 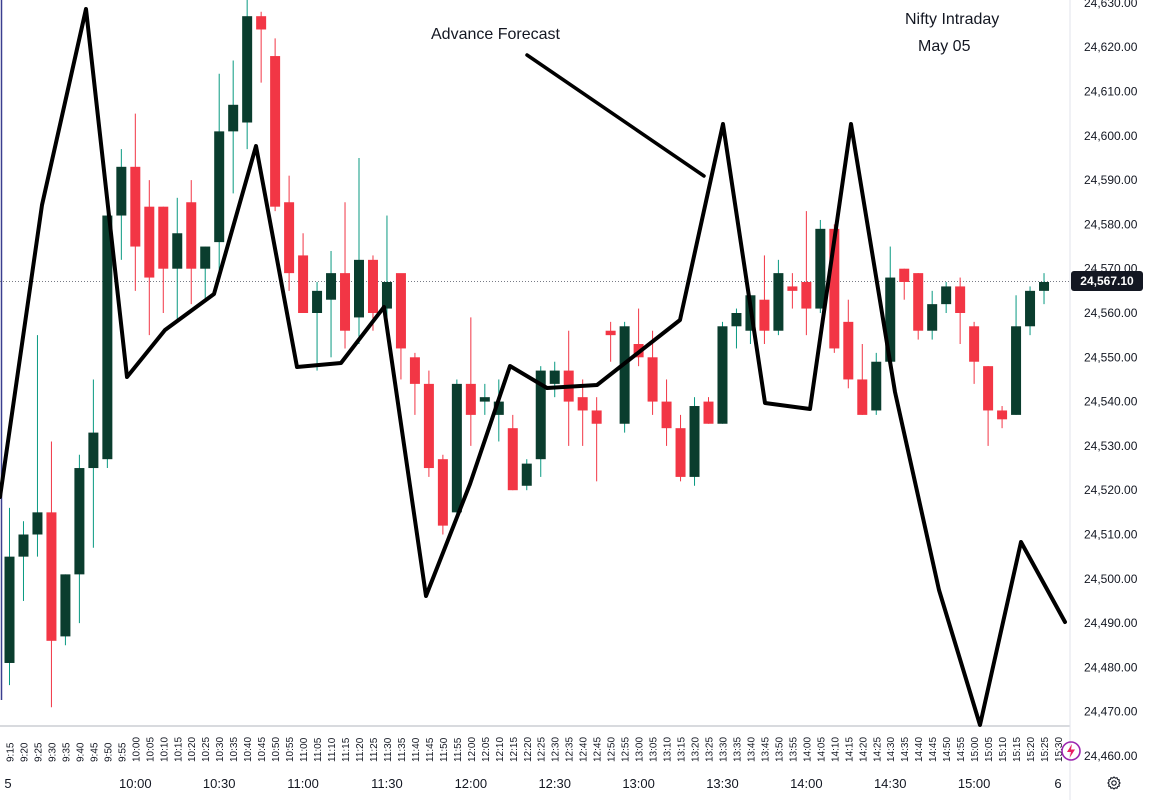 What do you see at coordinates (471, 783) in the screenshot?
I see `x-tick-label-major: 12:00` at bounding box center [471, 783].